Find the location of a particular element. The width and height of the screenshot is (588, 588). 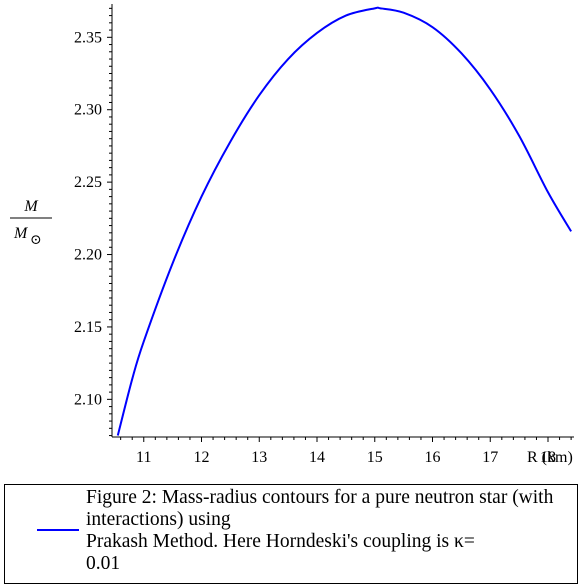

x-tick-label: 13 is located at coordinates (259, 457).